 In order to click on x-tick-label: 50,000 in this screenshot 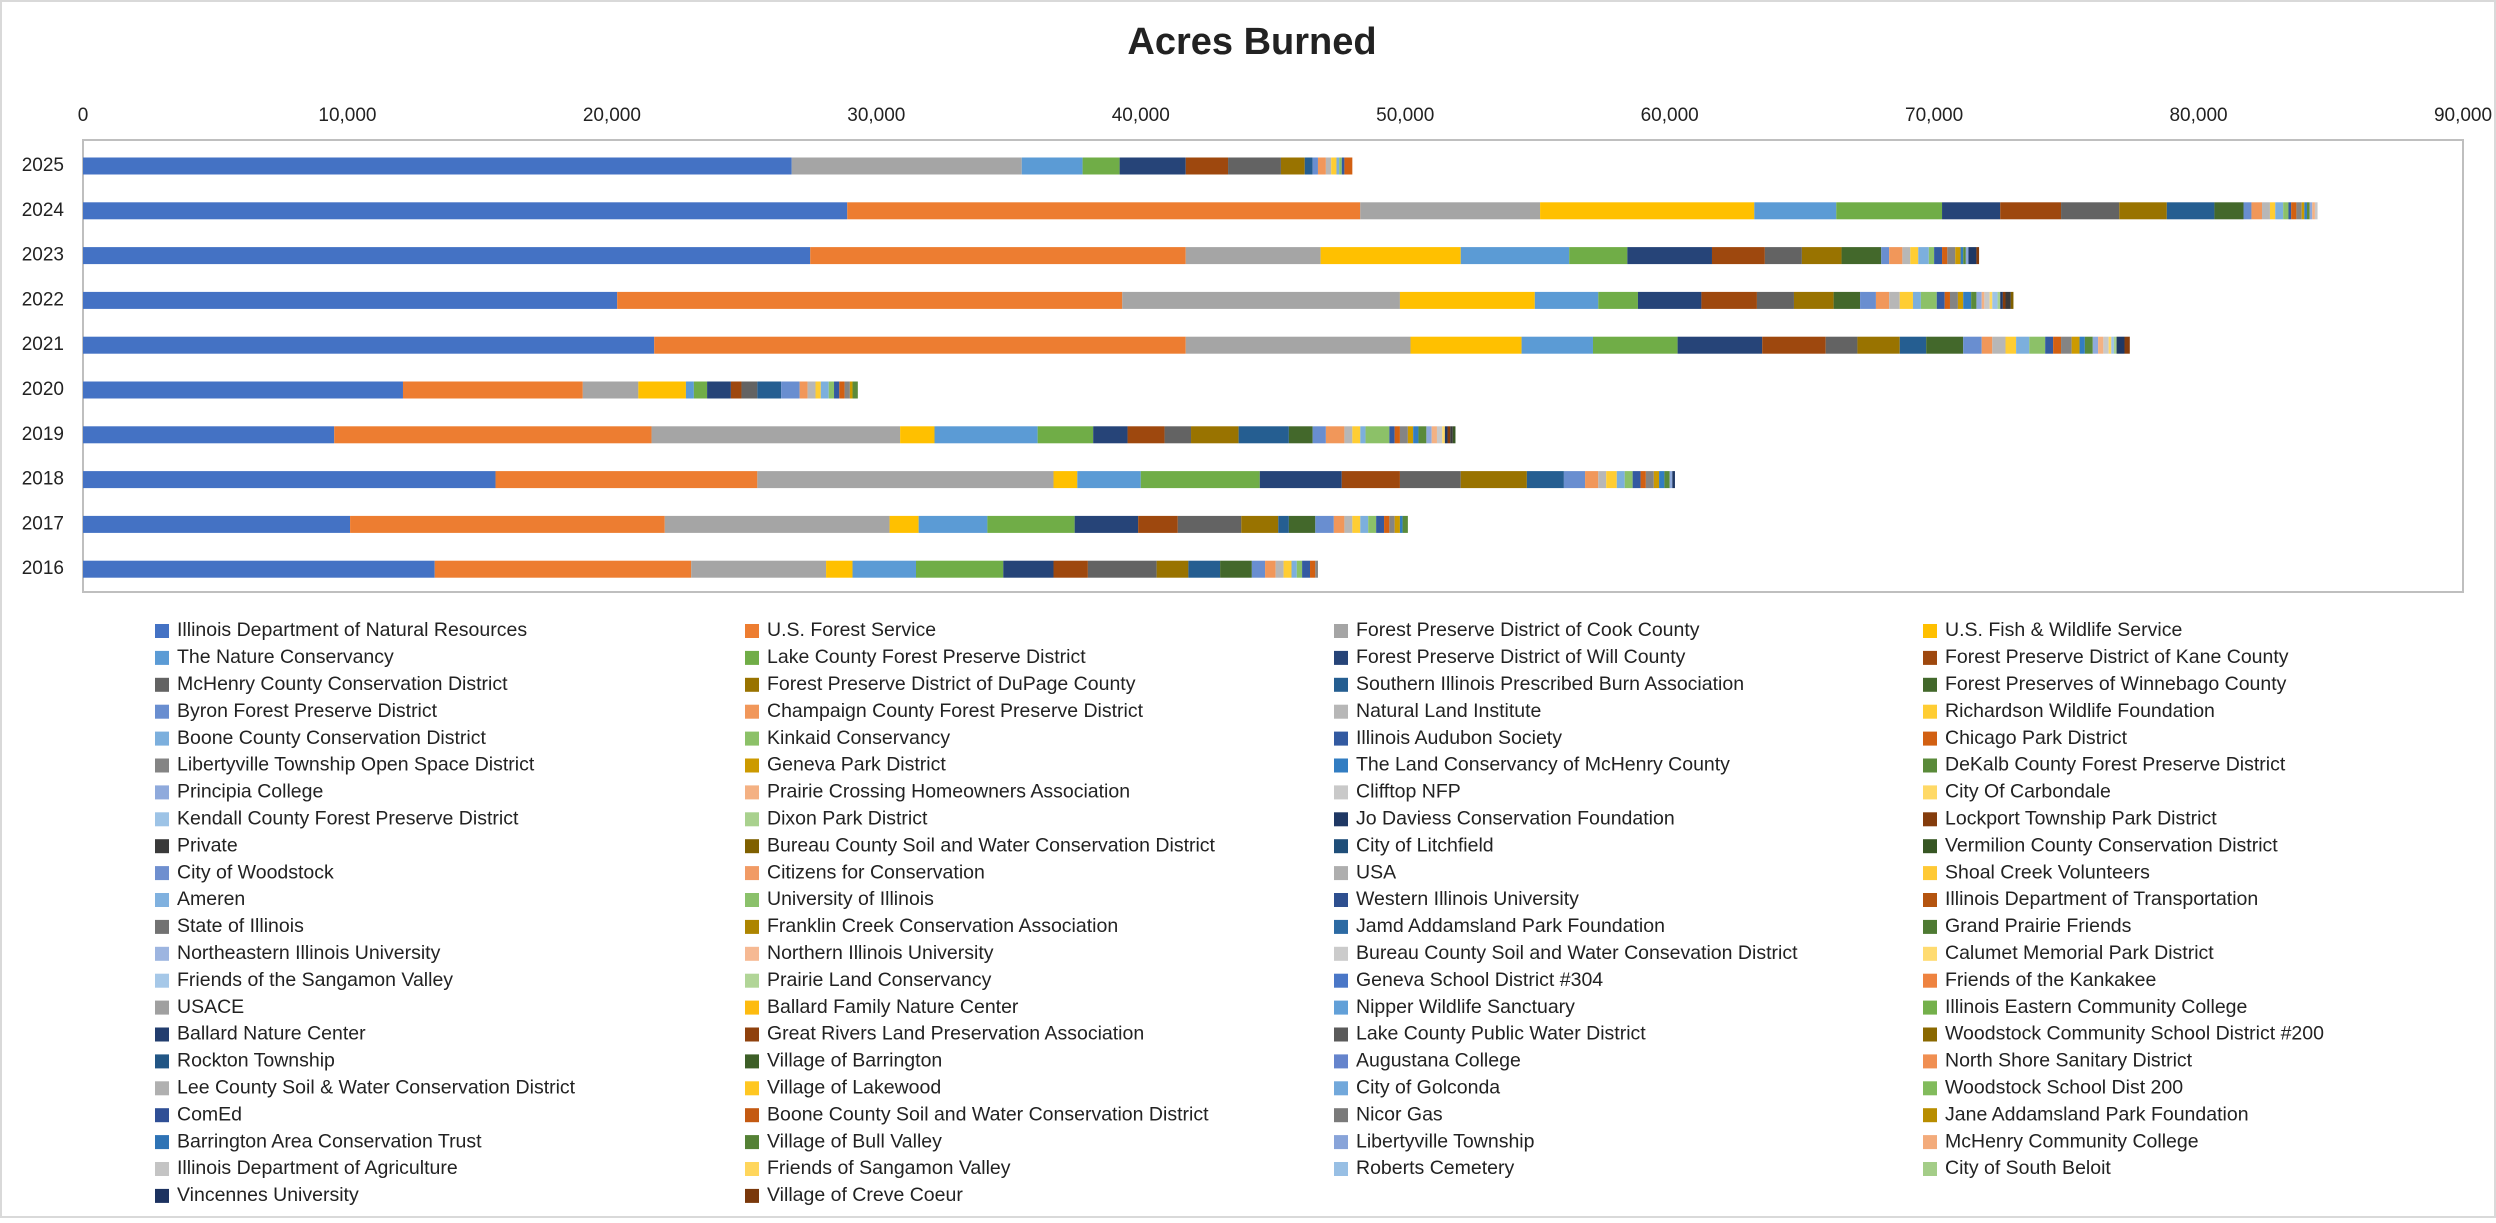, I will do `click(1405, 115)`.